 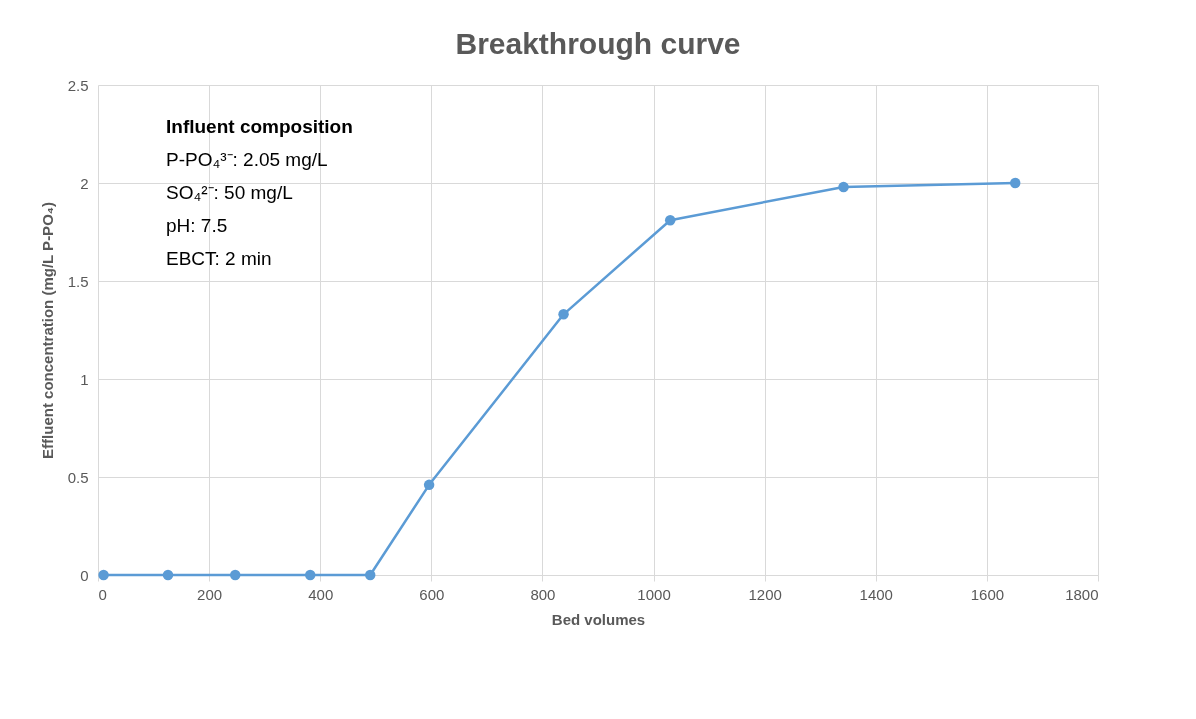 I want to click on annotation: pH: 7.5, so click(x=197, y=225).